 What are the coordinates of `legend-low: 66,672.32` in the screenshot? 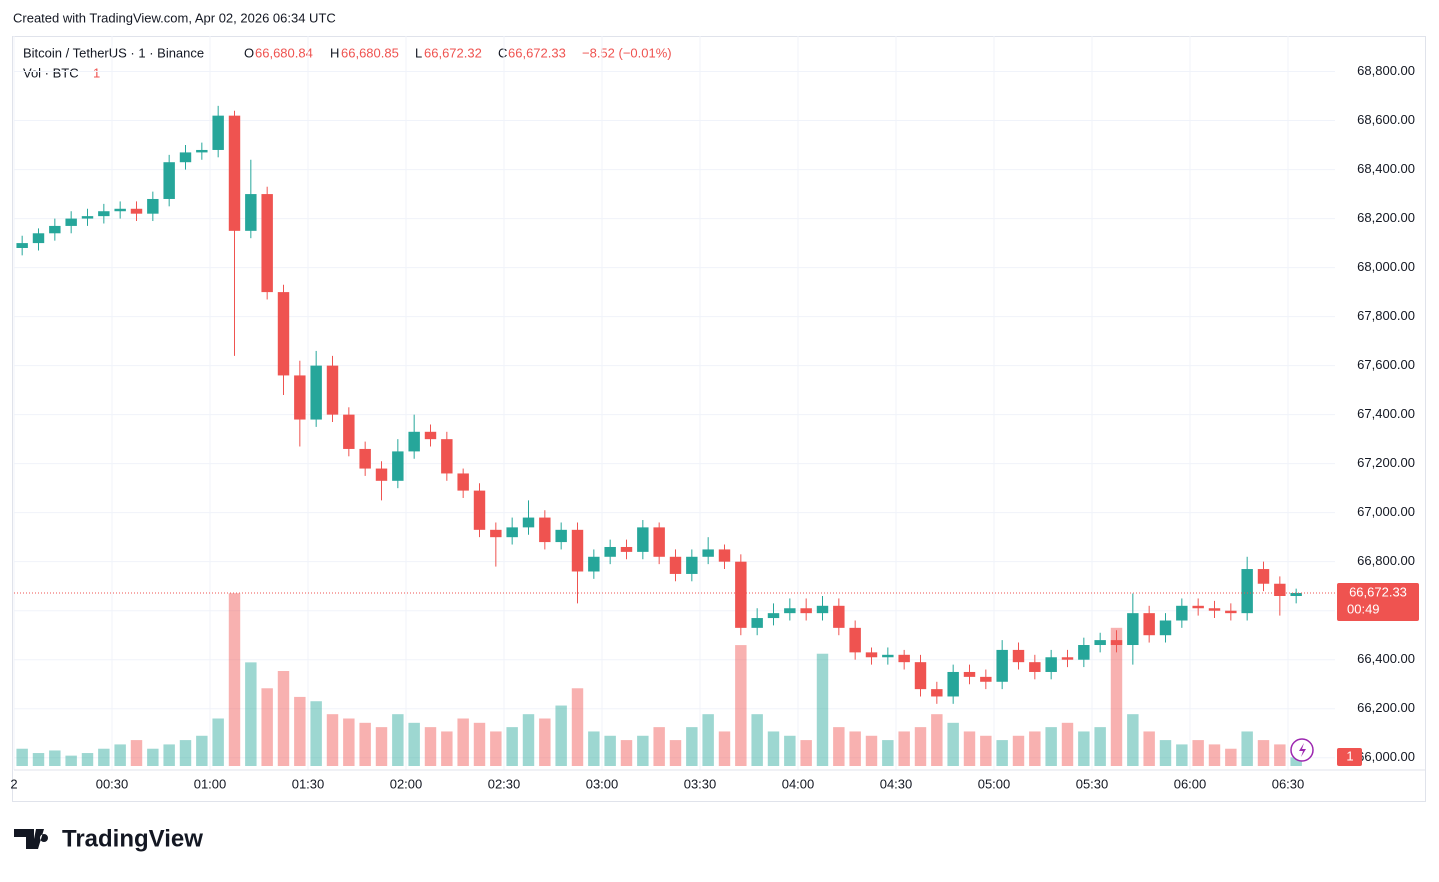 It's located at (453, 52).